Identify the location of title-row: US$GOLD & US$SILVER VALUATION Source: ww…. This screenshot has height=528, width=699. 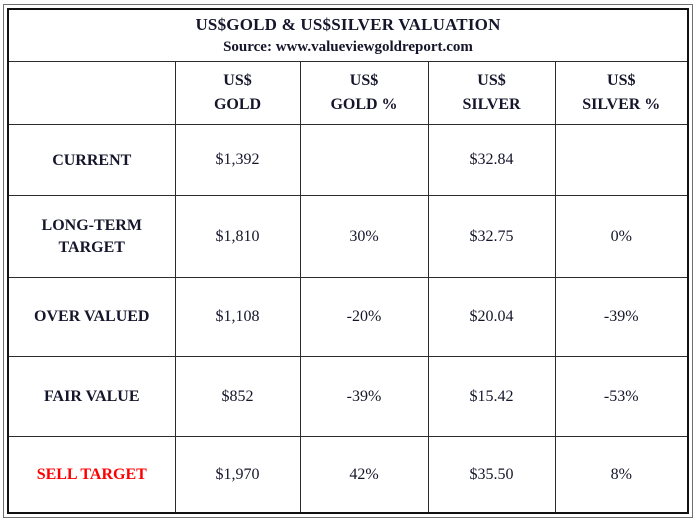
(348, 35).